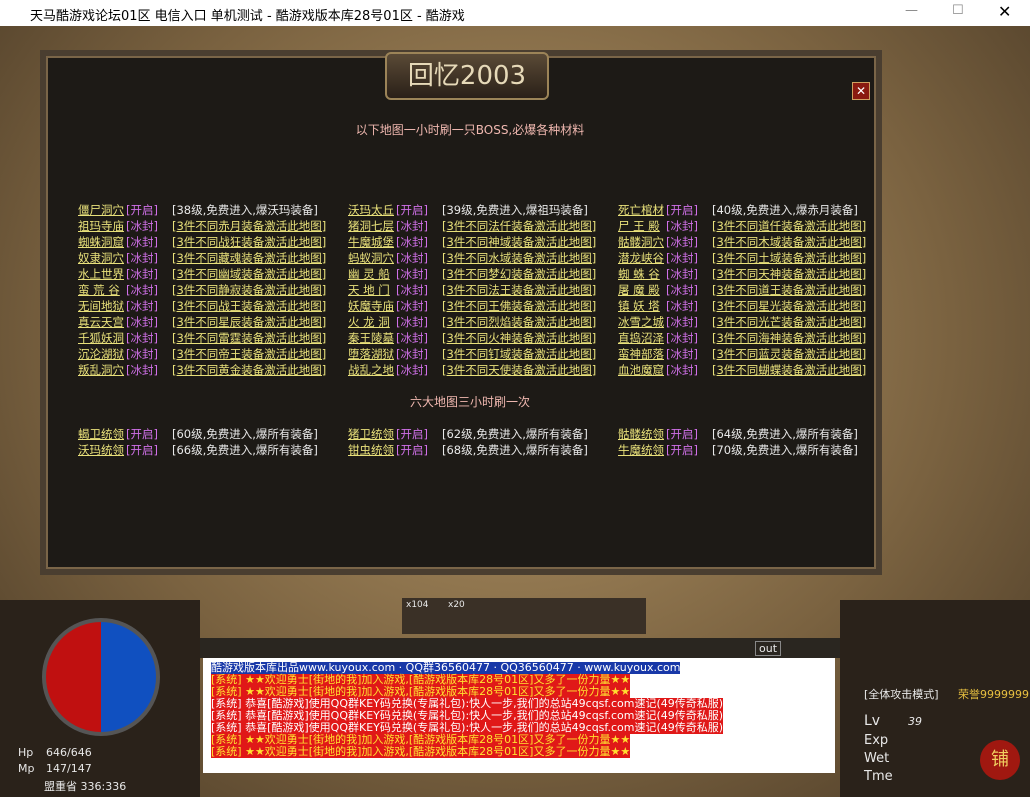 This screenshot has height=797, width=1030. Describe the element at coordinates (369, 290) in the screenshot. I see `map-name: 天 地 门` at that location.